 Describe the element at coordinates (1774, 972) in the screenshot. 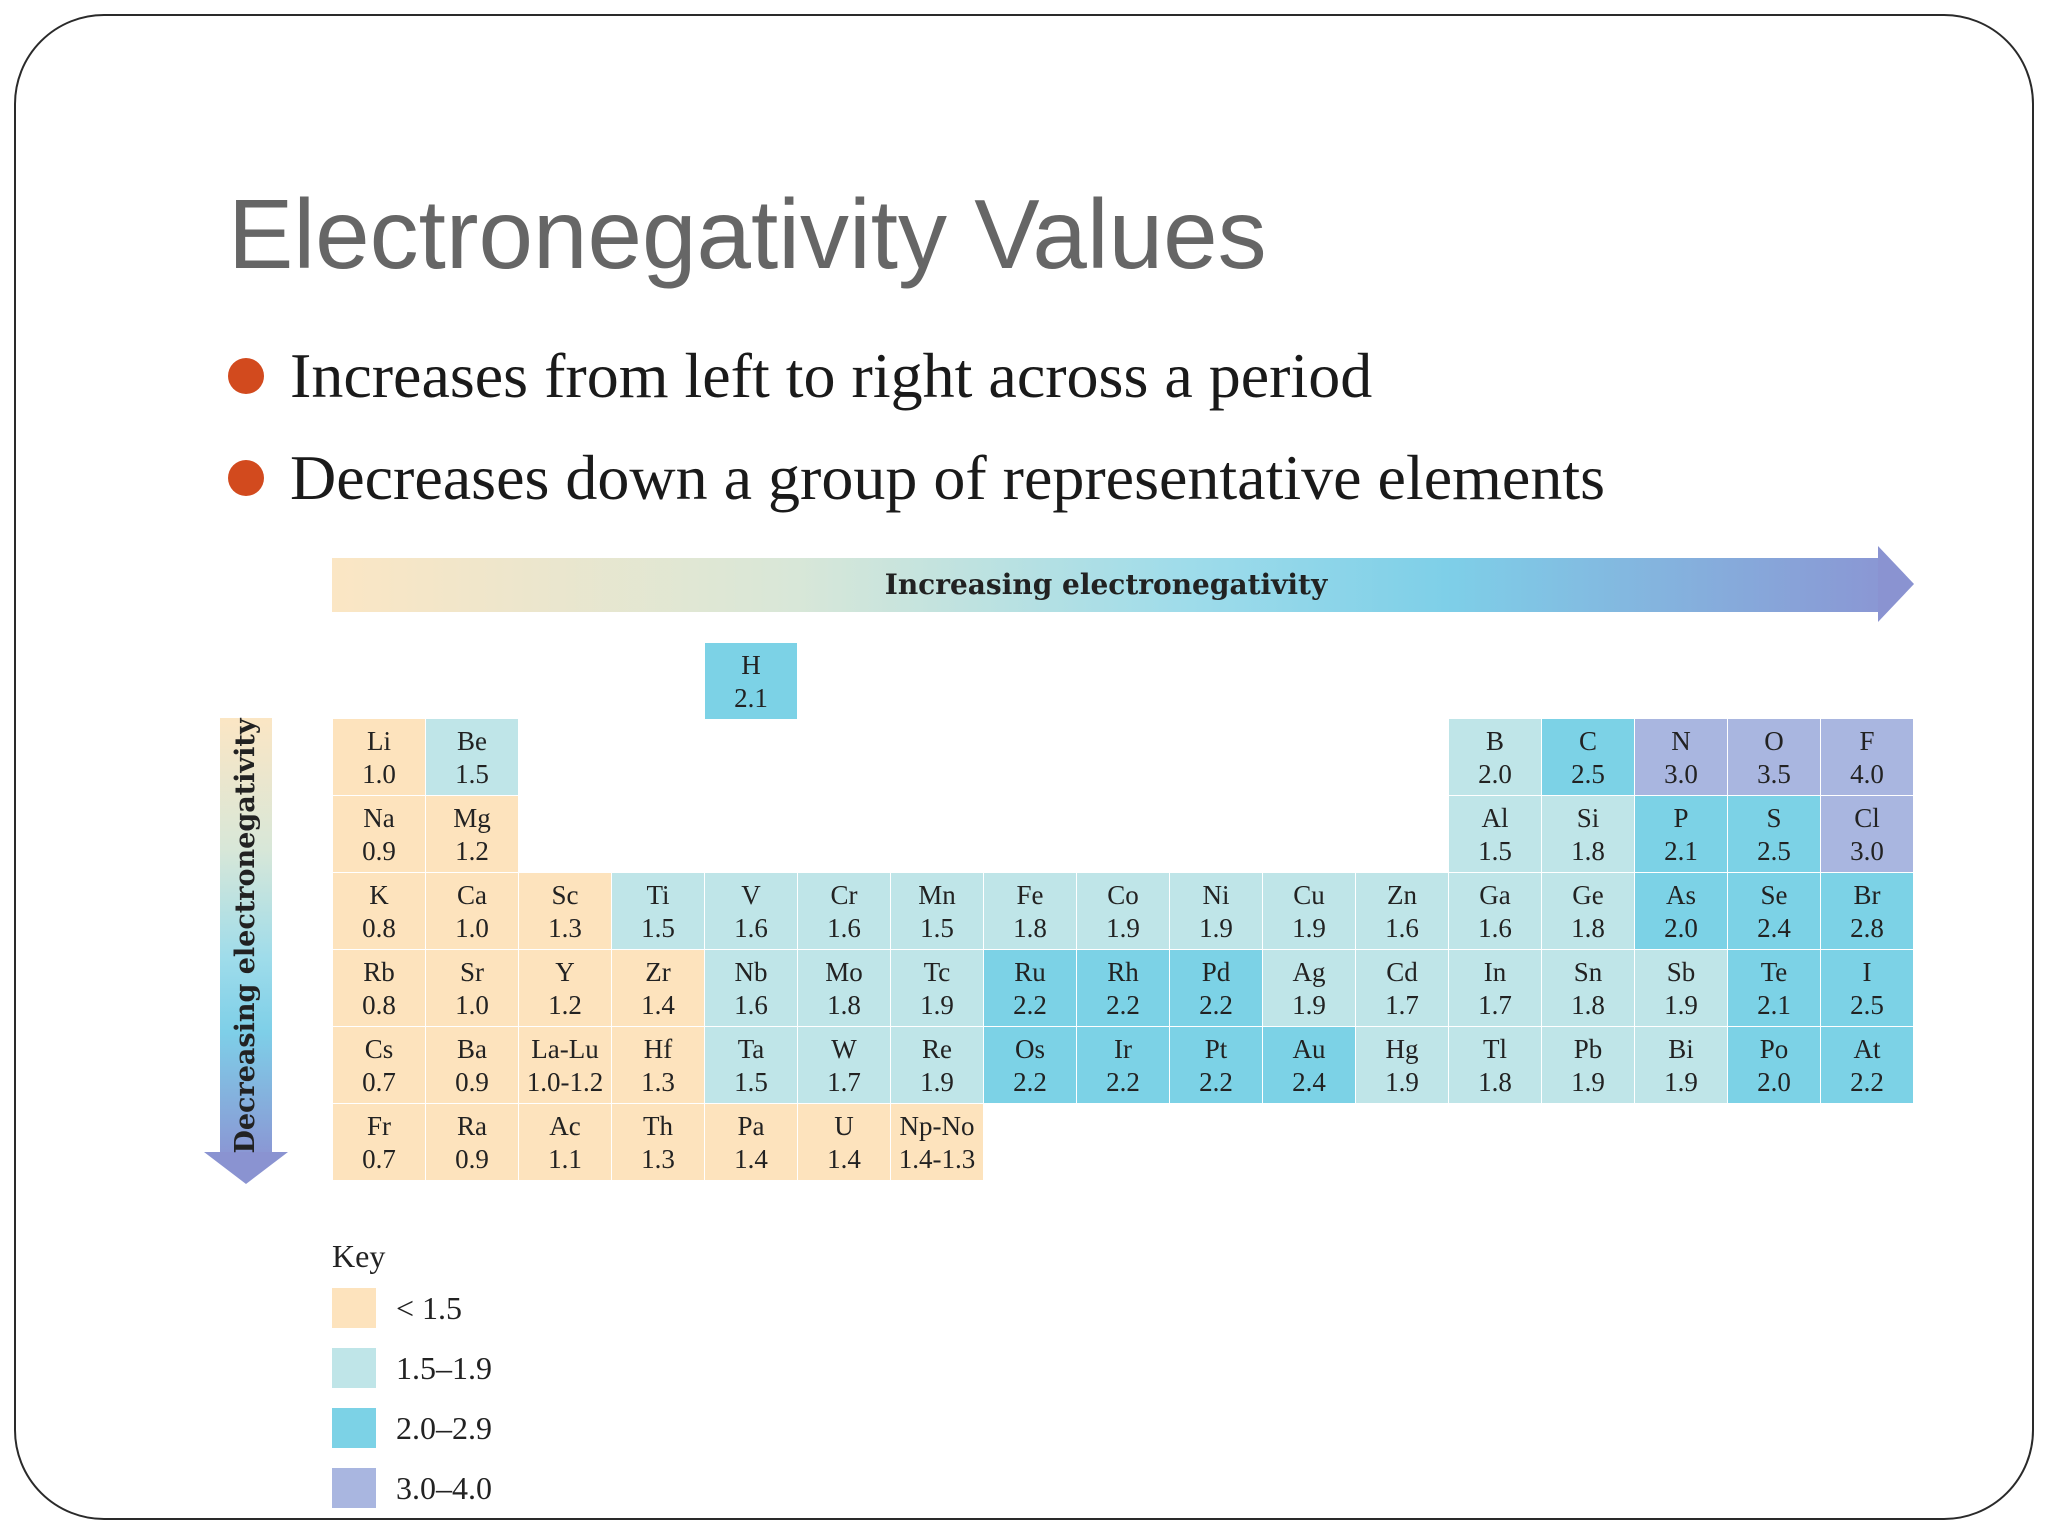

I see `element-symbol: Te` at that location.